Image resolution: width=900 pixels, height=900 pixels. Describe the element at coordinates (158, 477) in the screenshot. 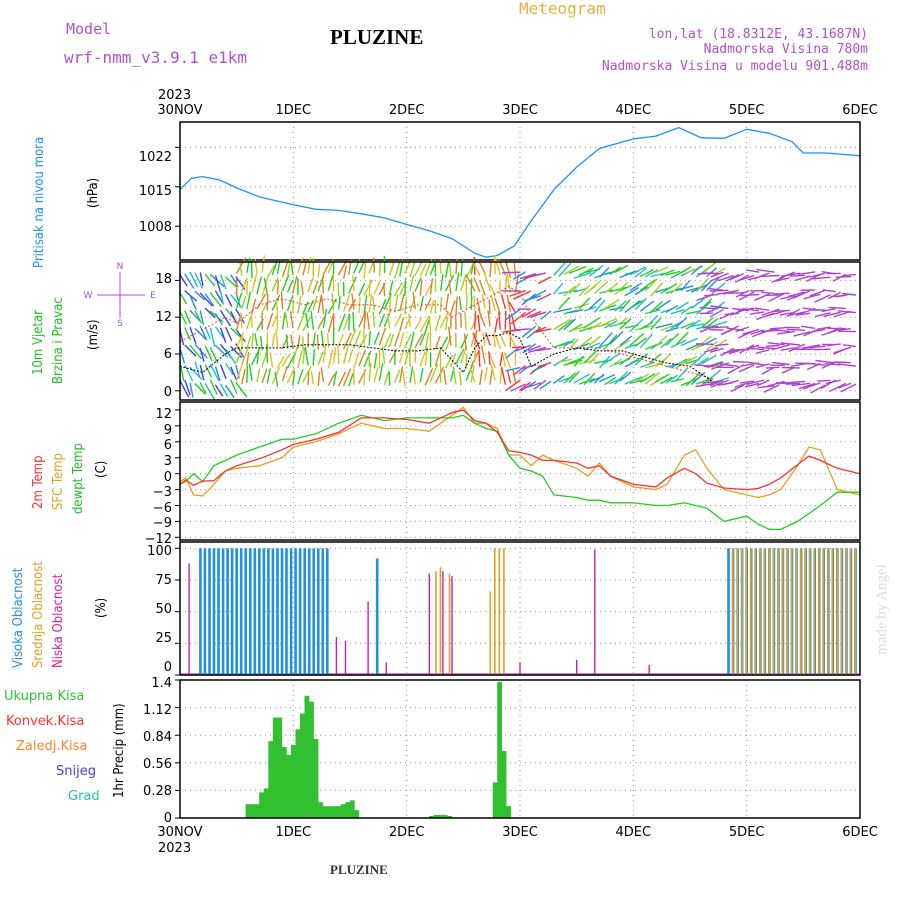

I see `temp-yticks: 12 9 6 3 0 −3 −6 −9 −12` at that location.